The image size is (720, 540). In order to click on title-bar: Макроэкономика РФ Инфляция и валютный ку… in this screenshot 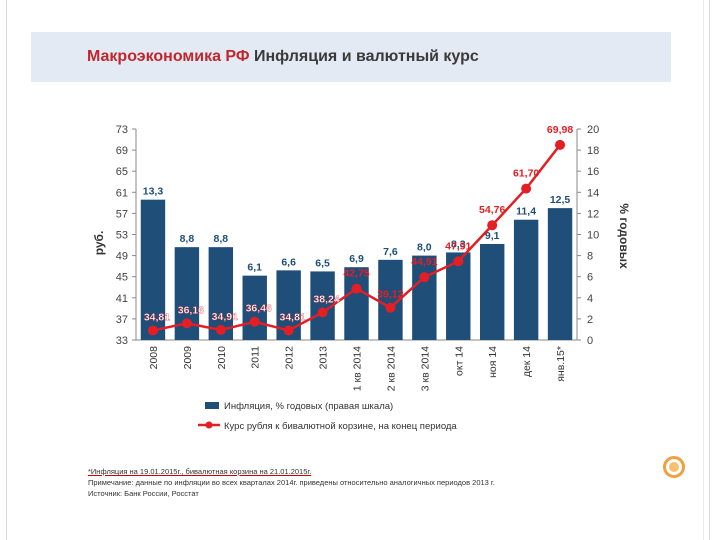, I will do `click(351, 57)`.